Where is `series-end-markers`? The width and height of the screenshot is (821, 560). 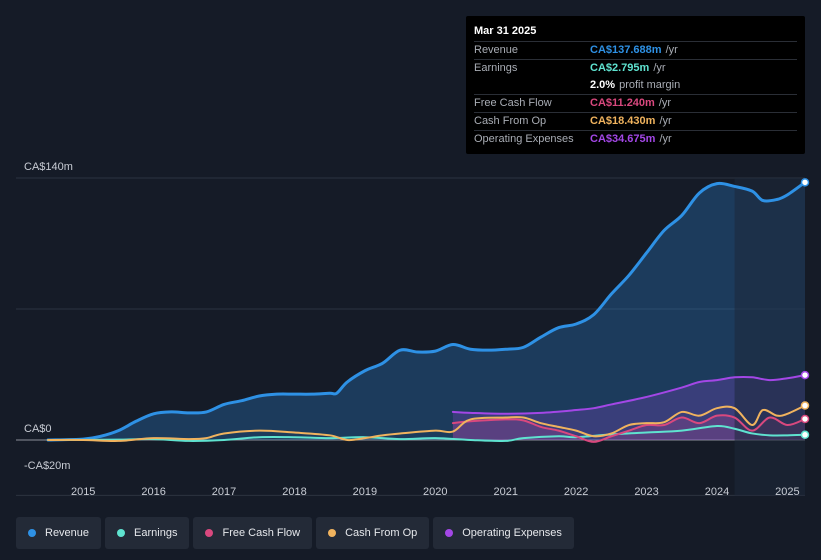 series-end-markers is located at coordinates (805, 309).